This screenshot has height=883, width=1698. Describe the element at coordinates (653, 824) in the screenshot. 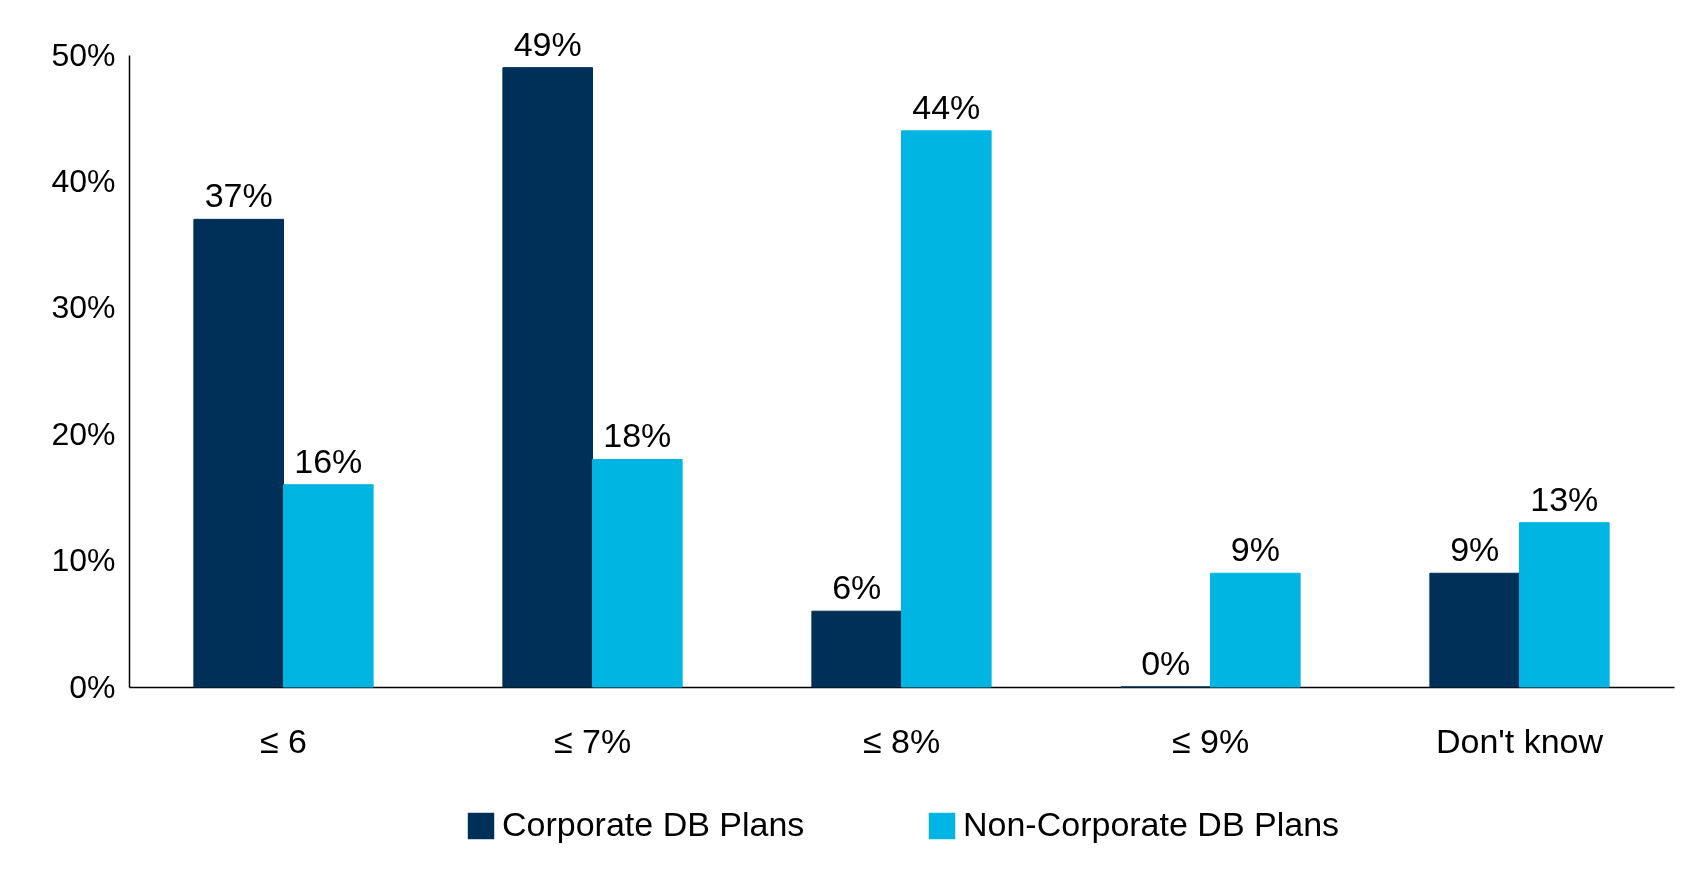

I see `legend-label: Corporate DB Plans` at that location.